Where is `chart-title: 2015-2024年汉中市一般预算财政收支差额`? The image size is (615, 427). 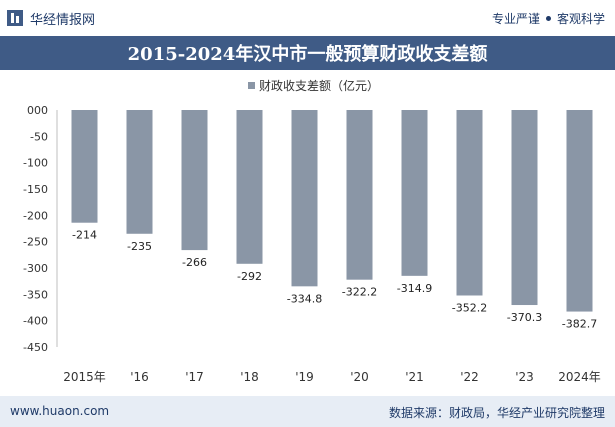 chart-title: 2015-2024年汉中市一般预算财政收支差额 is located at coordinates (307, 53).